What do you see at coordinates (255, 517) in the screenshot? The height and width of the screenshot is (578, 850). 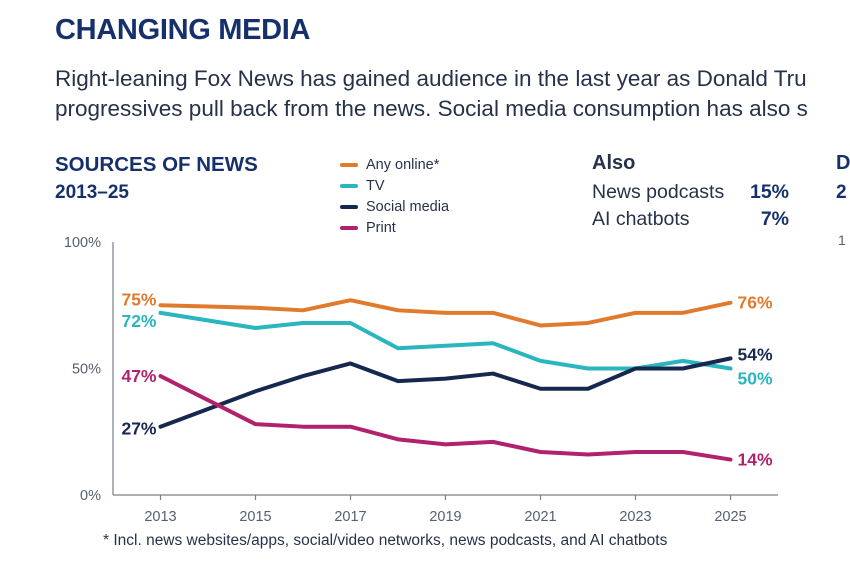 I see `x-tick-label: 2015` at bounding box center [255, 517].